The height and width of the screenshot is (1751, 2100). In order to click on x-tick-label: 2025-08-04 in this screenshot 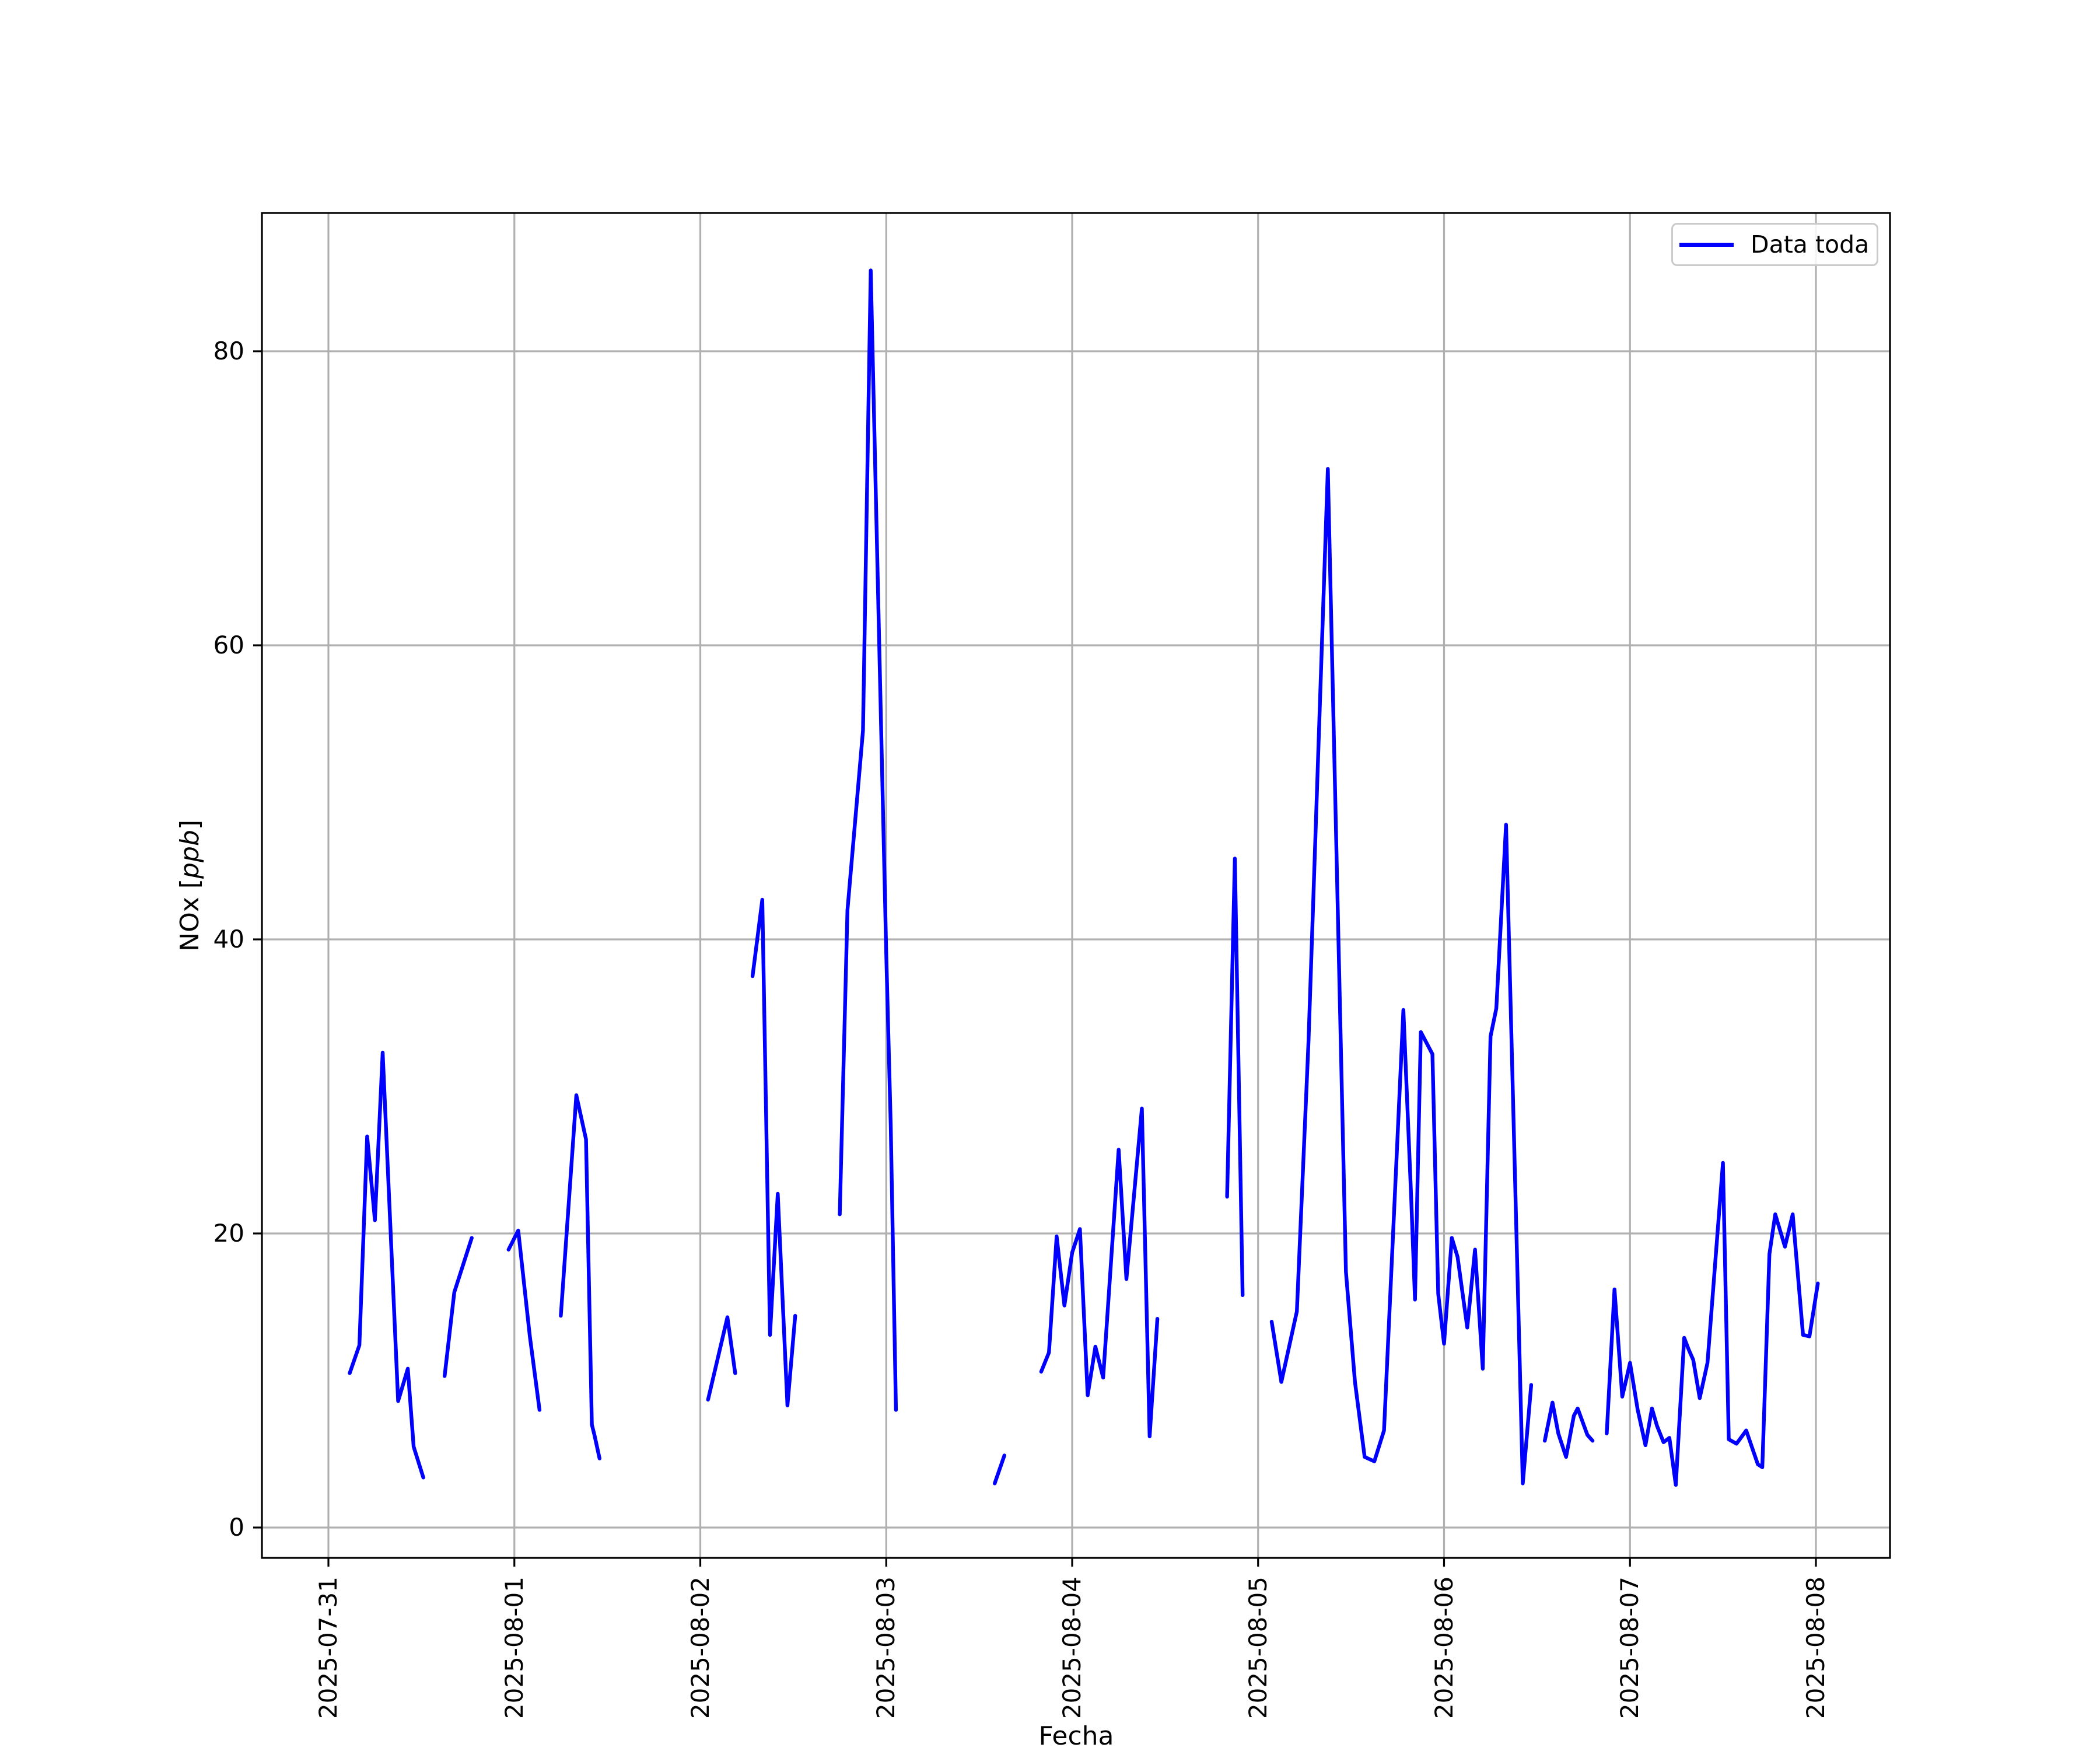, I will do `click(1072, 1648)`.